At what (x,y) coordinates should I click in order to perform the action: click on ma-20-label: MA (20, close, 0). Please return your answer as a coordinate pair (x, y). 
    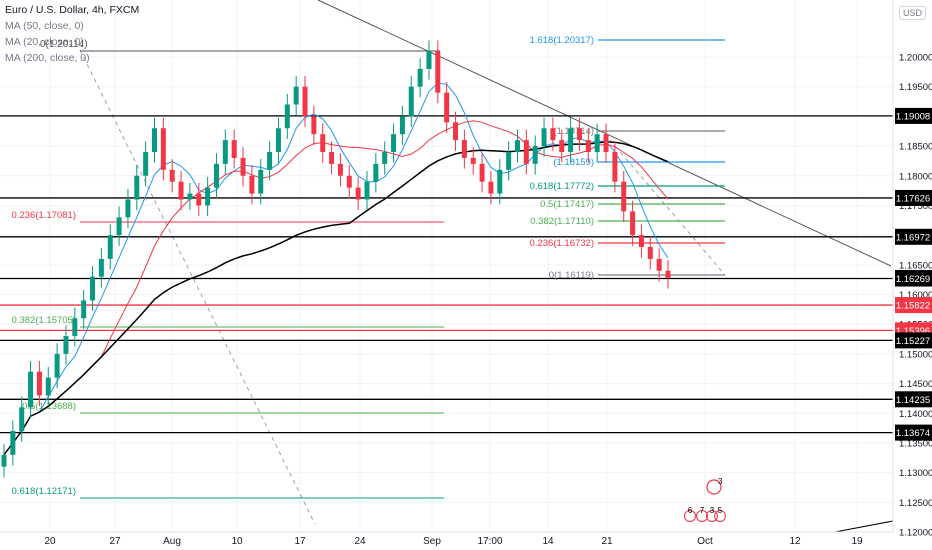
    Looking at the image, I should click on (44, 42).